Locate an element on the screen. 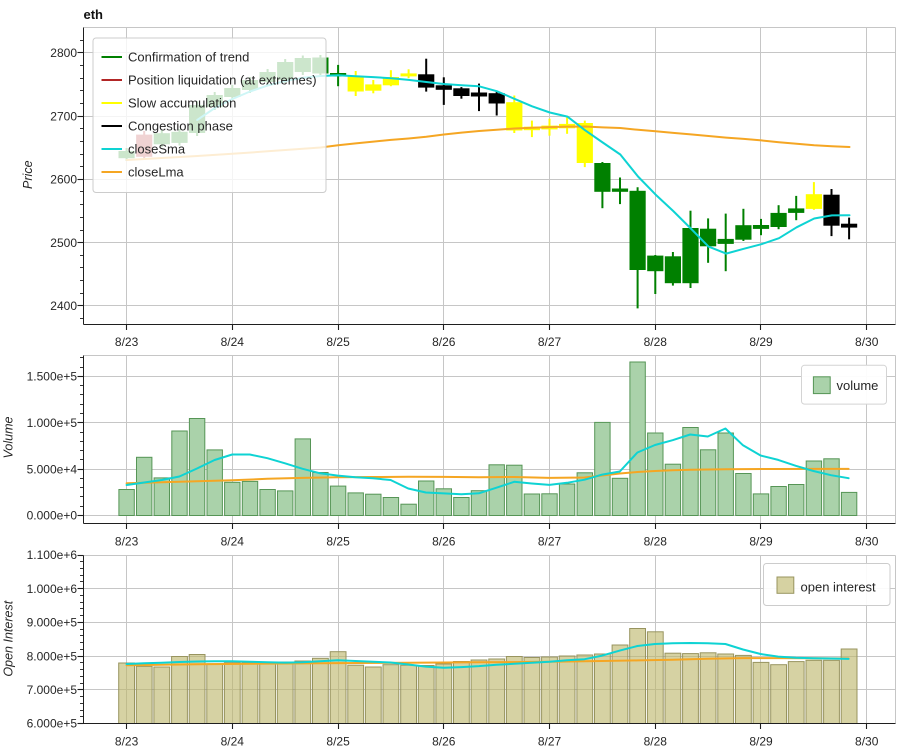 This screenshot has height=755, width=900. svg-text: 1.000e+6 is located at coordinates (52, 589).